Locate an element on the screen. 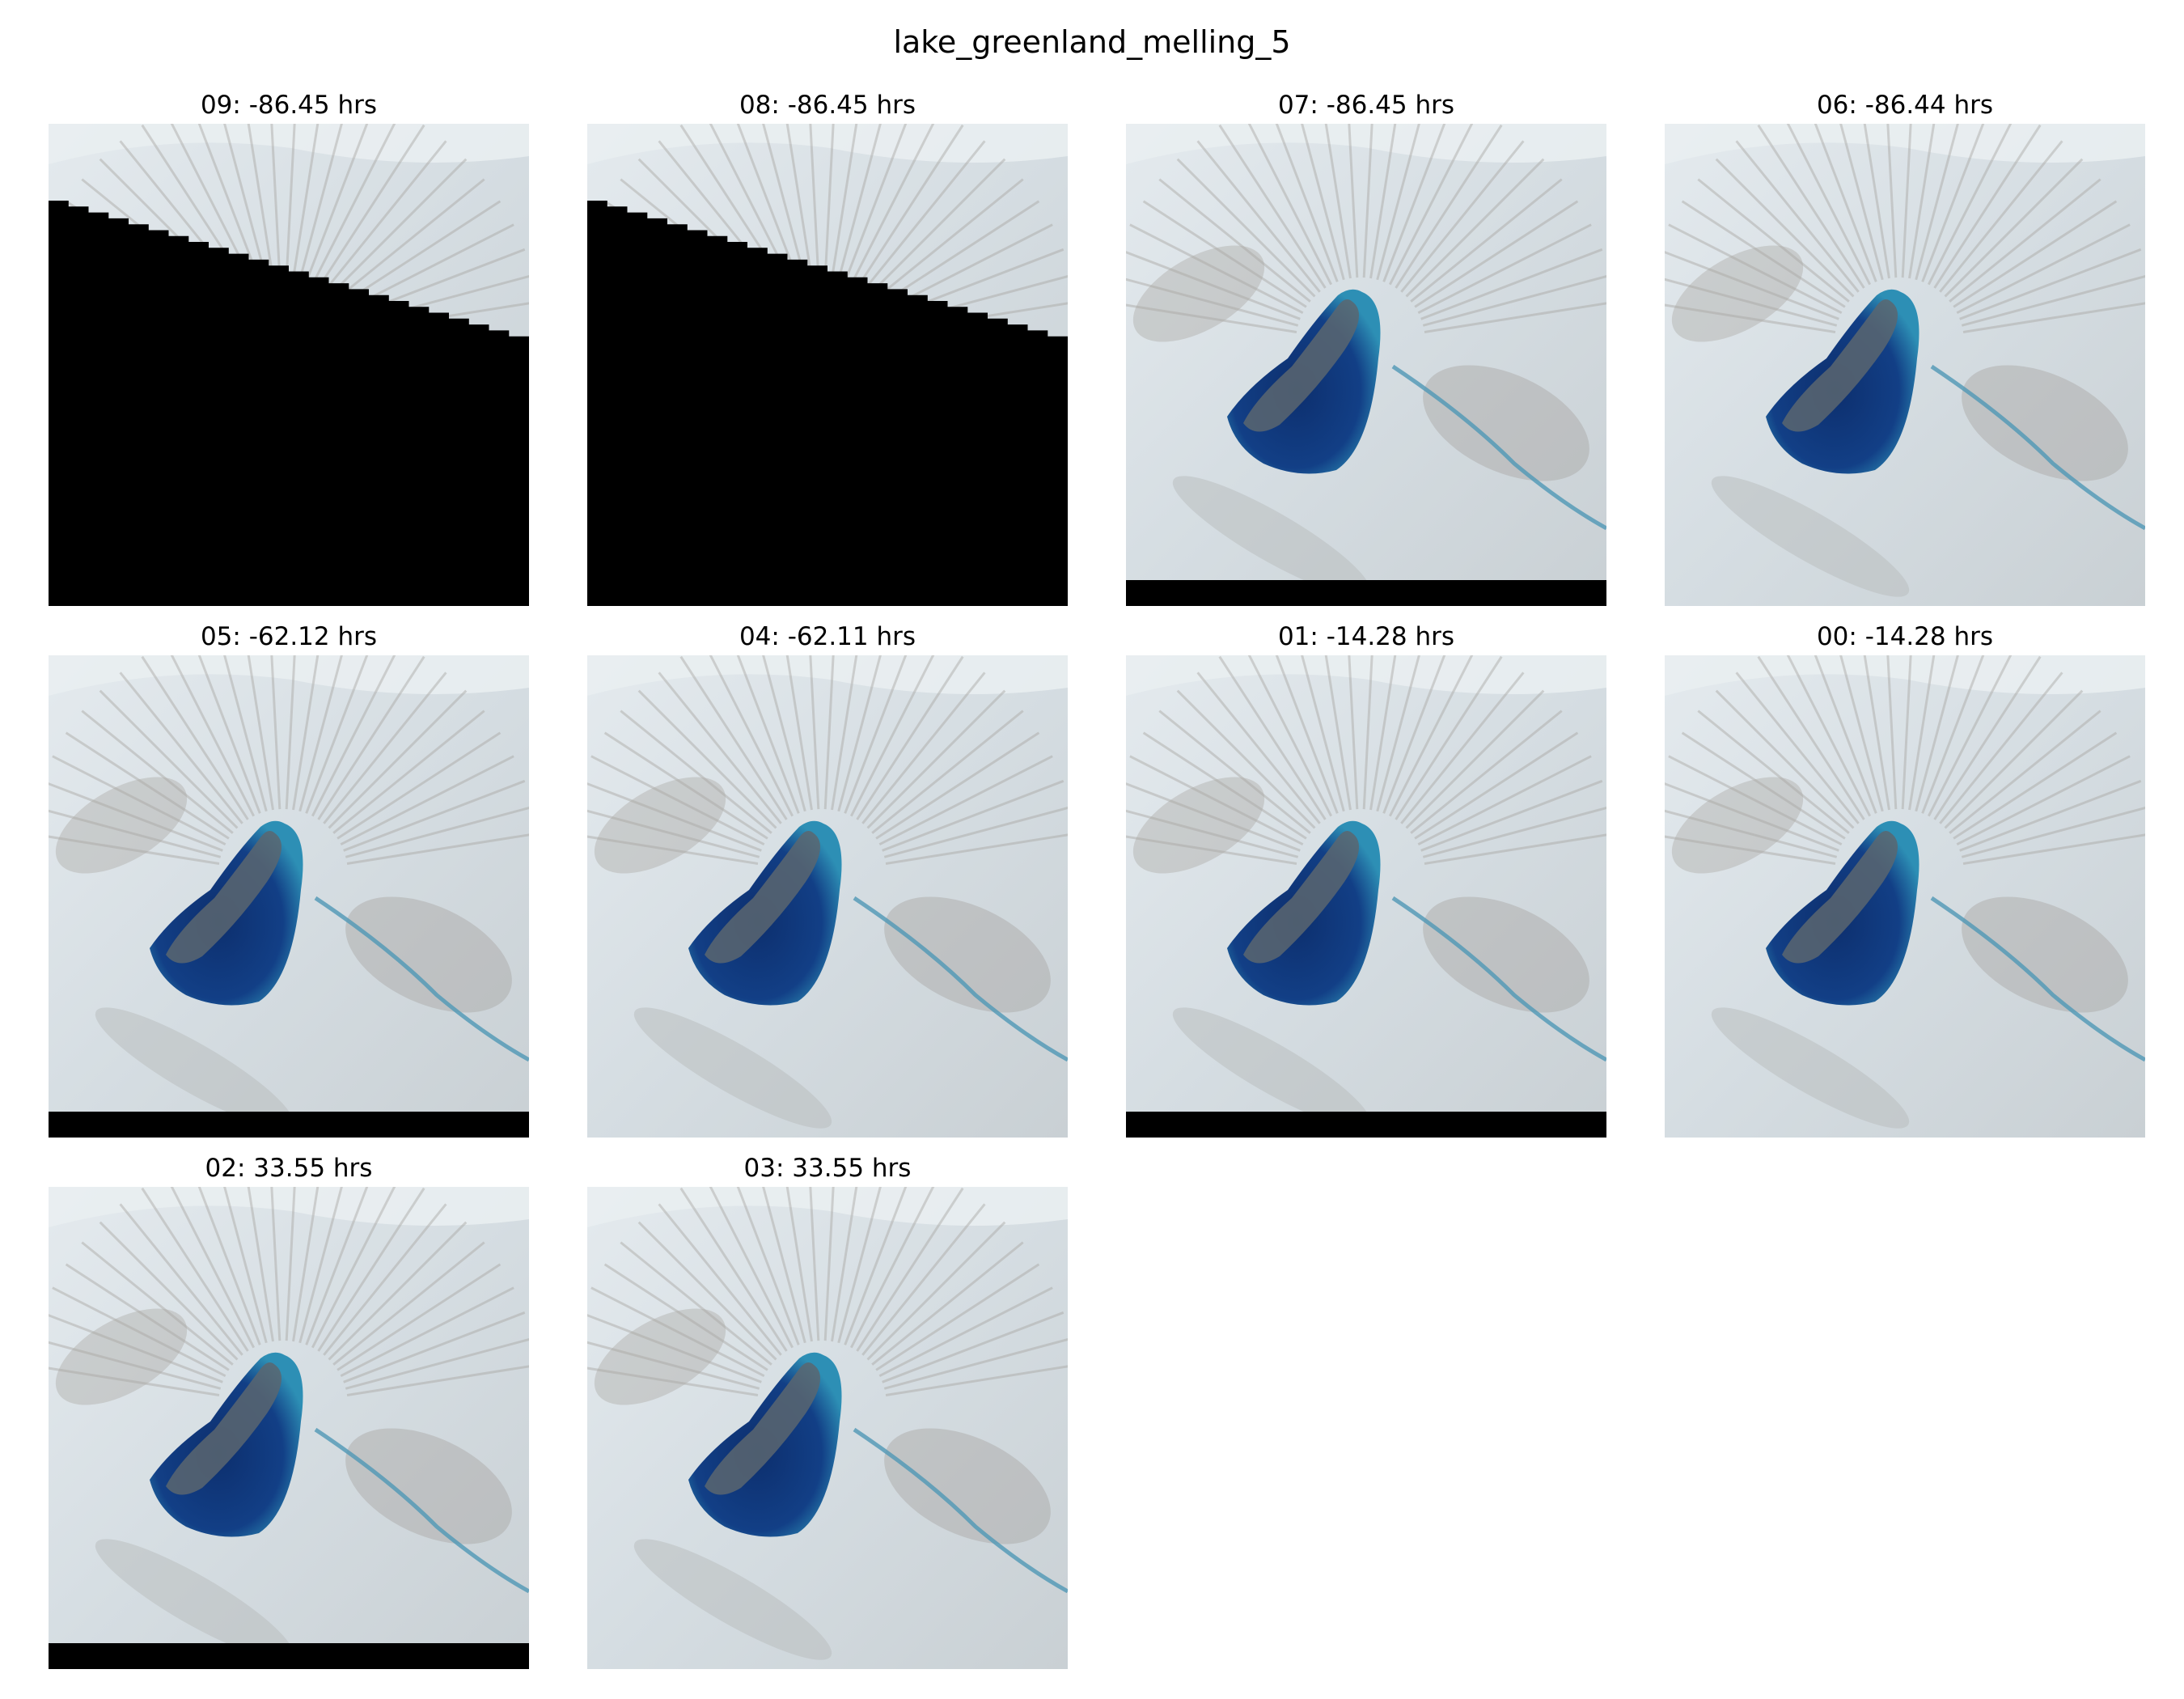 This screenshot has width=2184, height=1699. panel-title: 08: -86.45 hrs is located at coordinates (827, 105).